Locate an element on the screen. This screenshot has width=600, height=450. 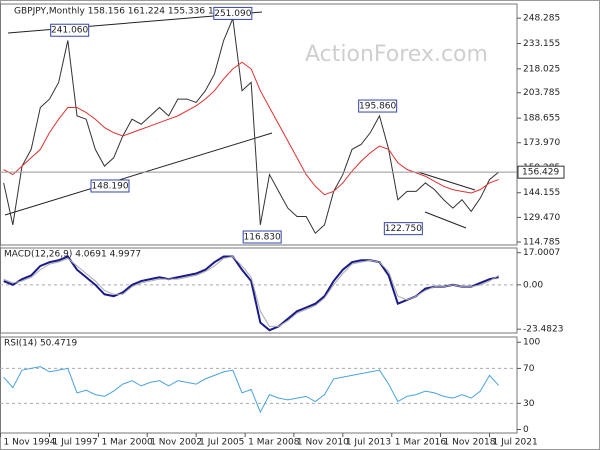
y-tick-label: 17.0007 is located at coordinates (541, 253).